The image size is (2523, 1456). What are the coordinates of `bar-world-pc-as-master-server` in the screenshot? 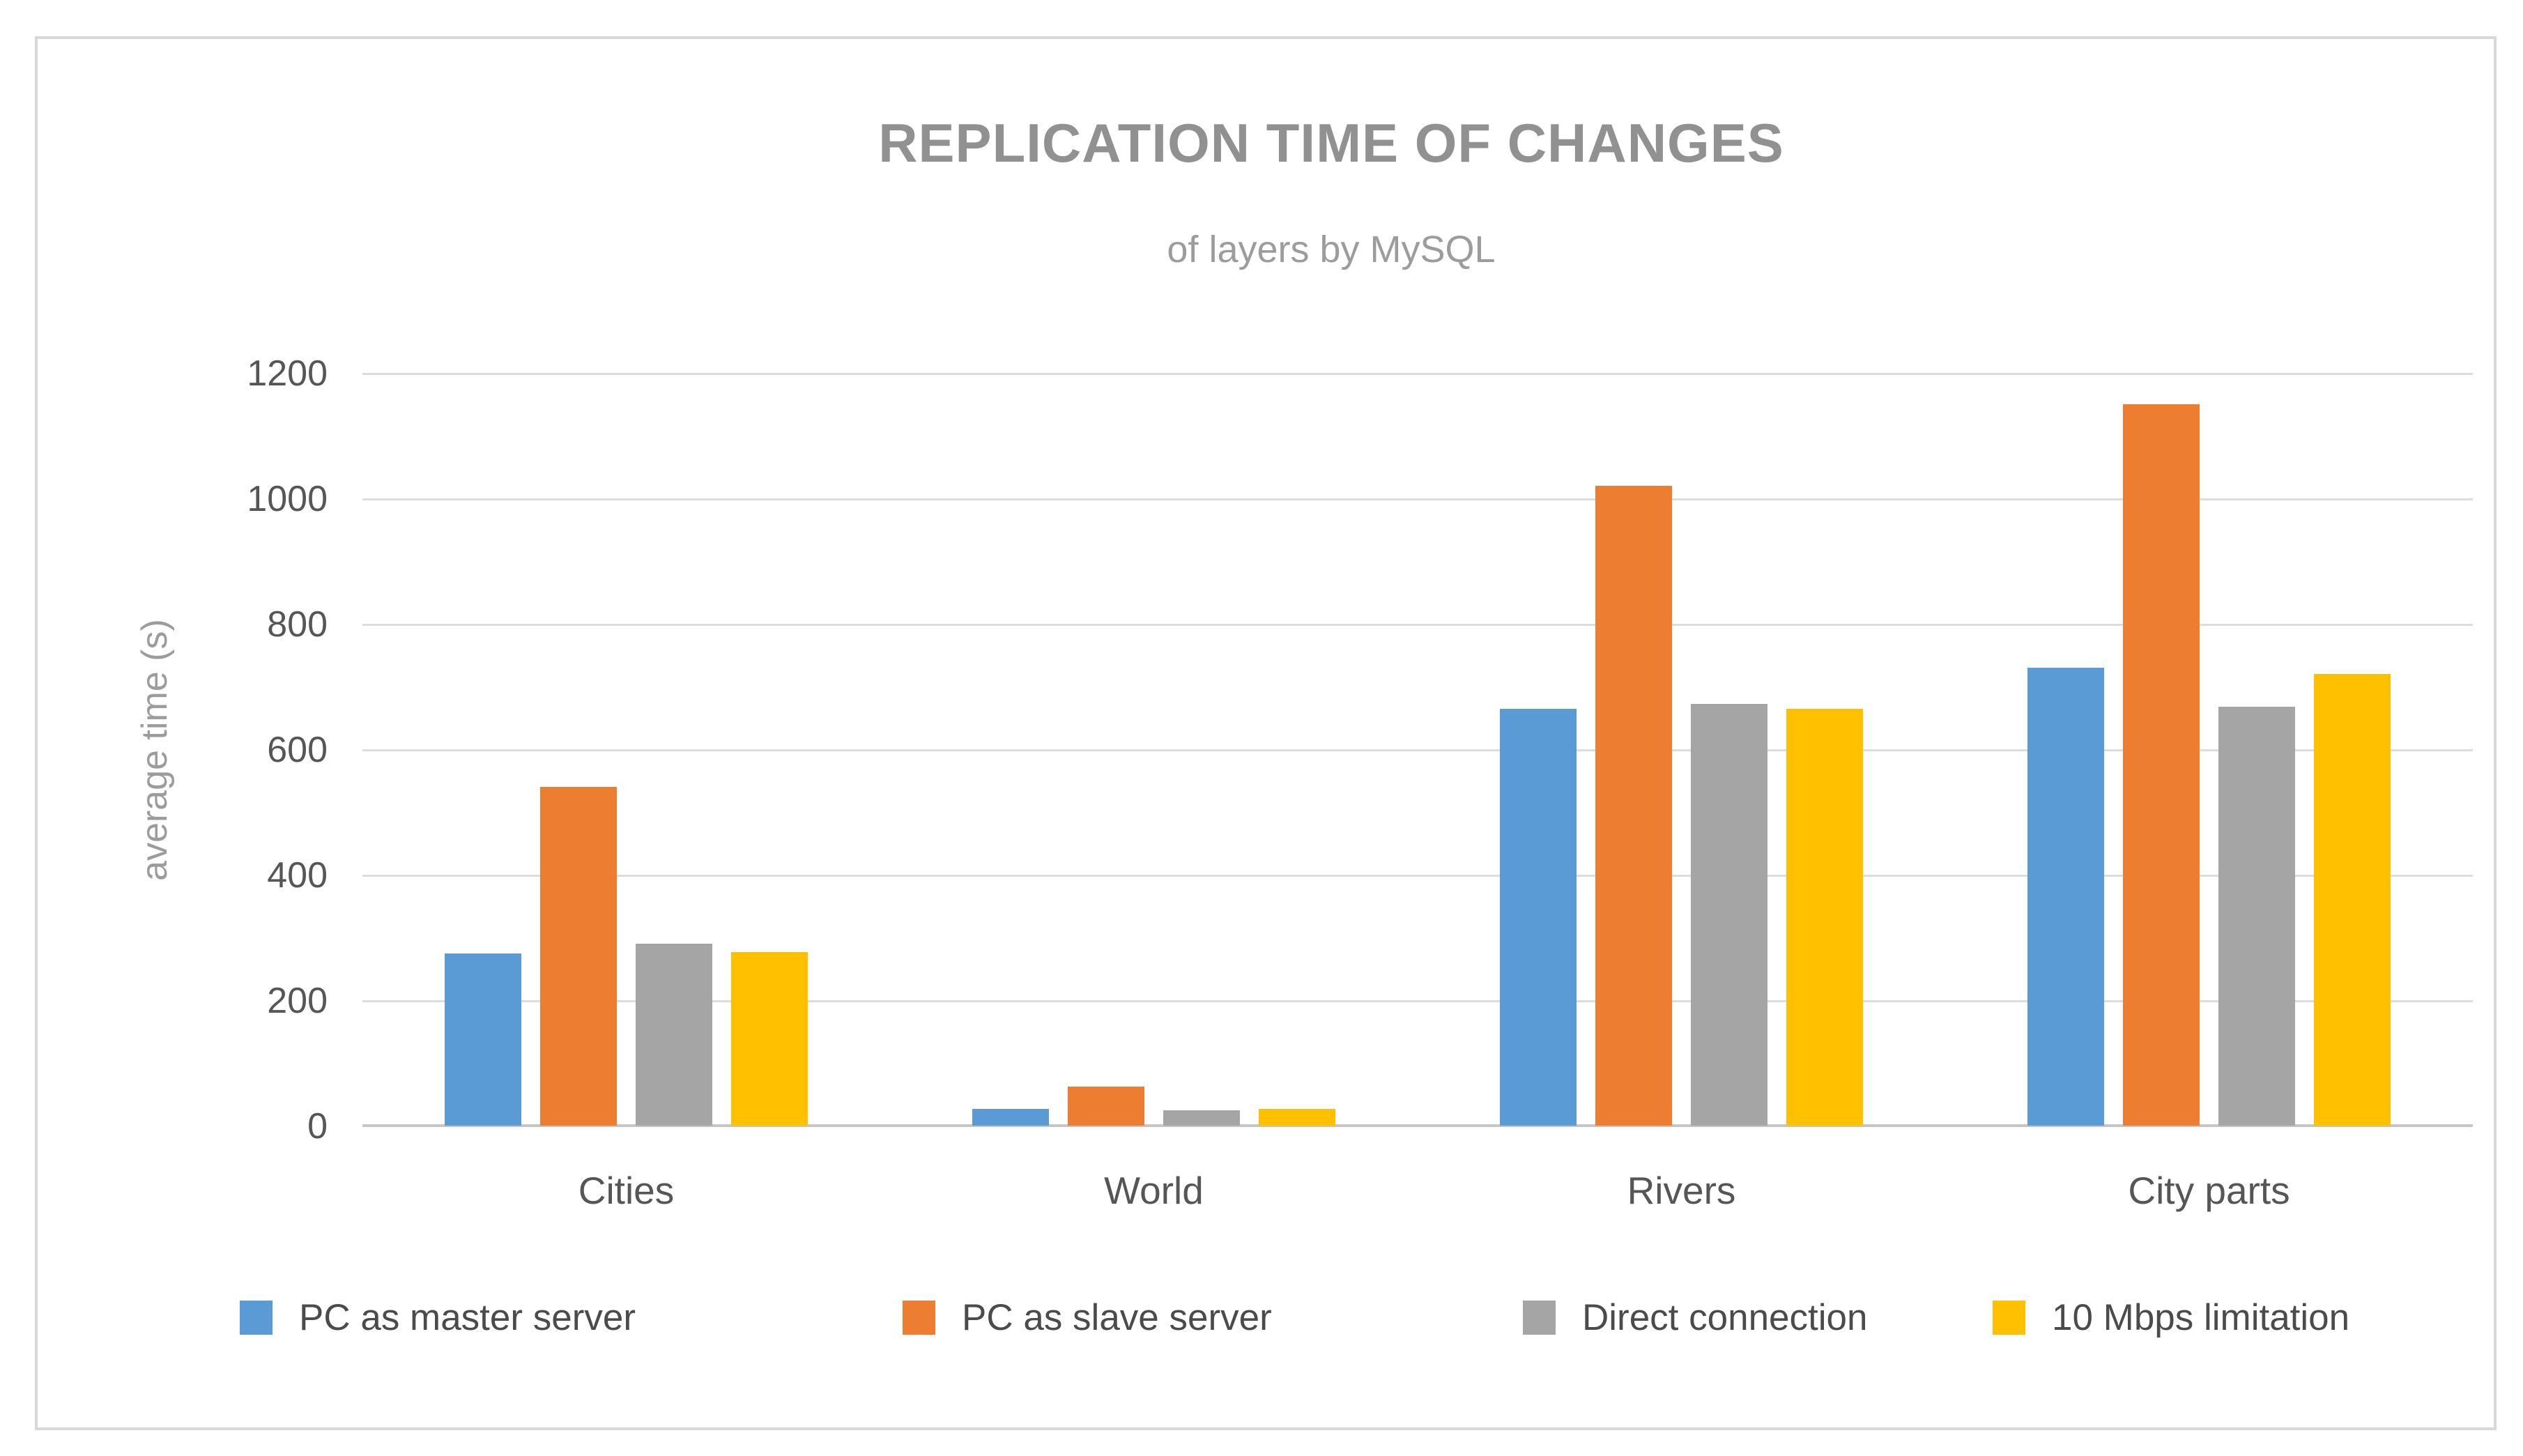 It's located at (1010, 1117).